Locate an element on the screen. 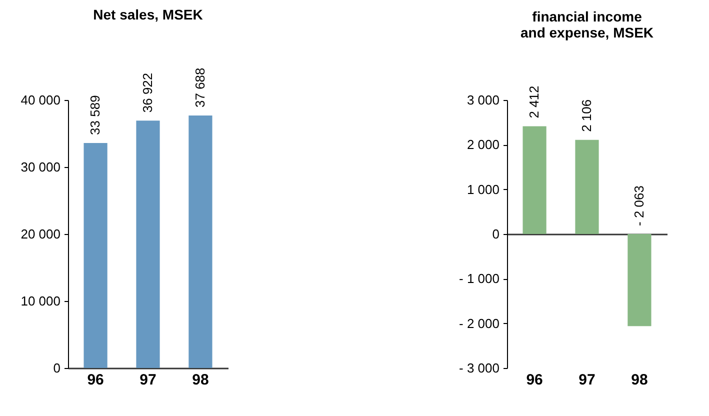  data-label: 36 922 is located at coordinates (147, 92).